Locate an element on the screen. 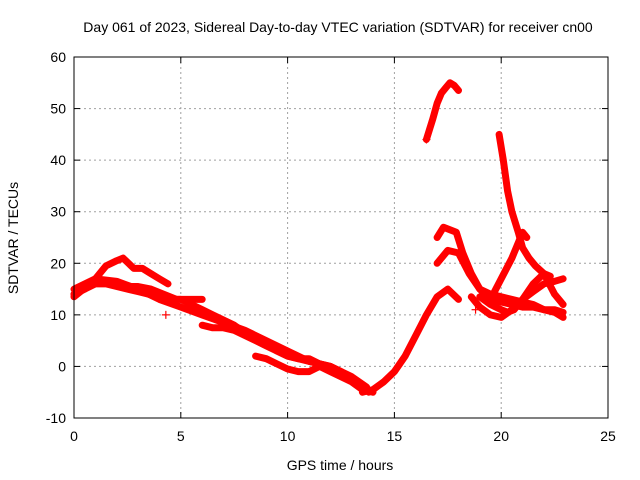  y-tick-label: 40 is located at coordinates (58, 160).